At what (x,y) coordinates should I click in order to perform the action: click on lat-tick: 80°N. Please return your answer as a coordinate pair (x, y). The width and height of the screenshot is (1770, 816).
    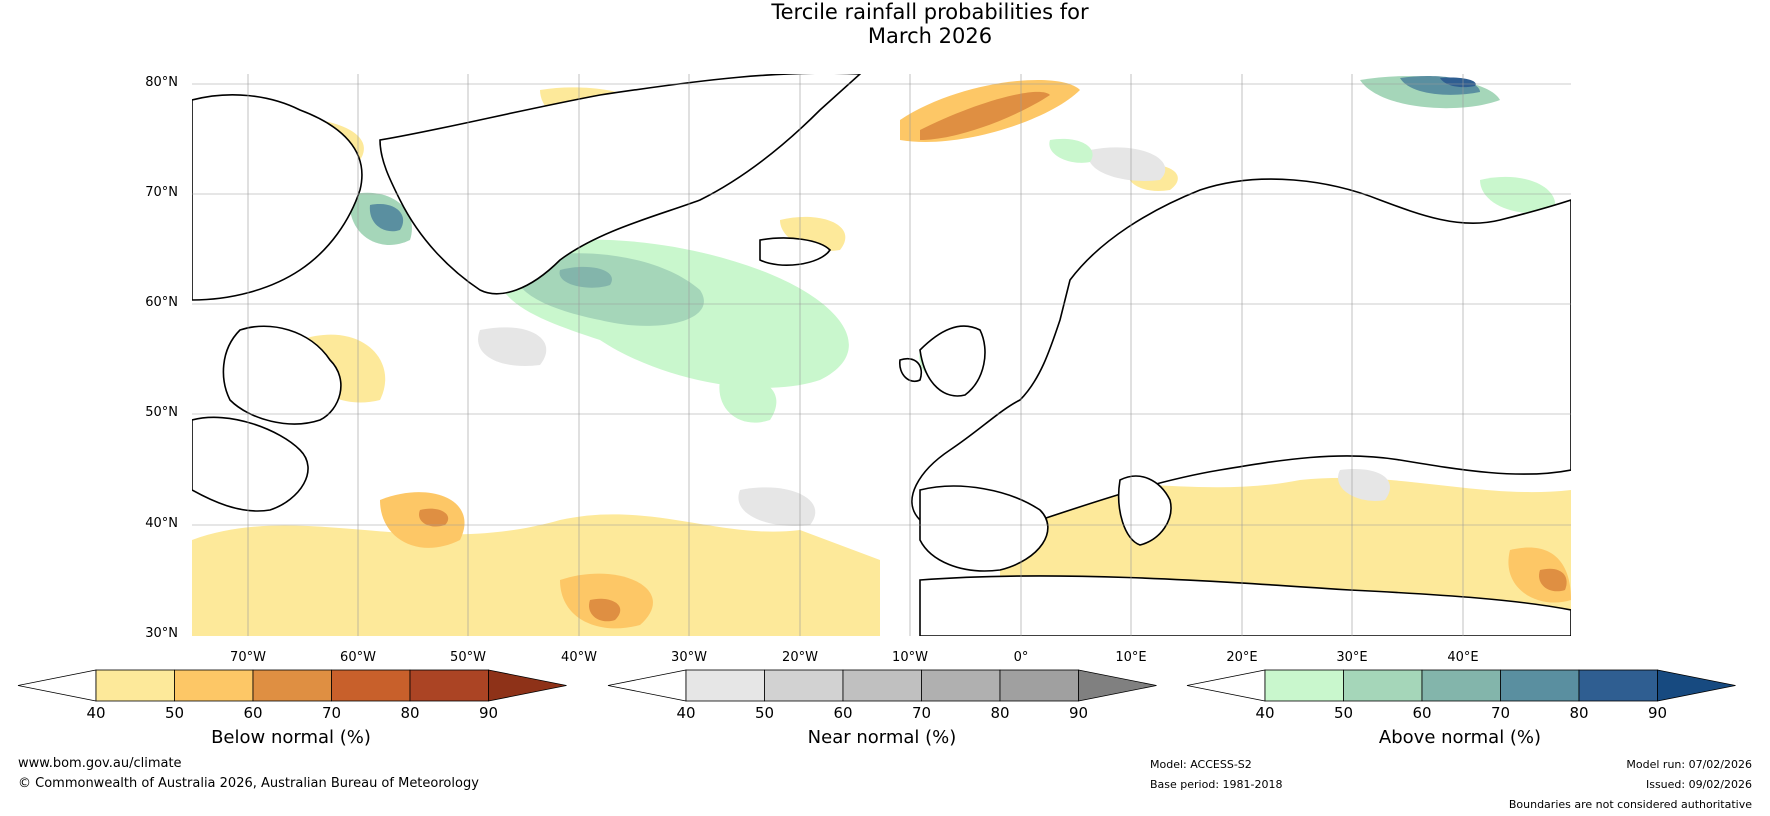
    Looking at the image, I should click on (161, 82).